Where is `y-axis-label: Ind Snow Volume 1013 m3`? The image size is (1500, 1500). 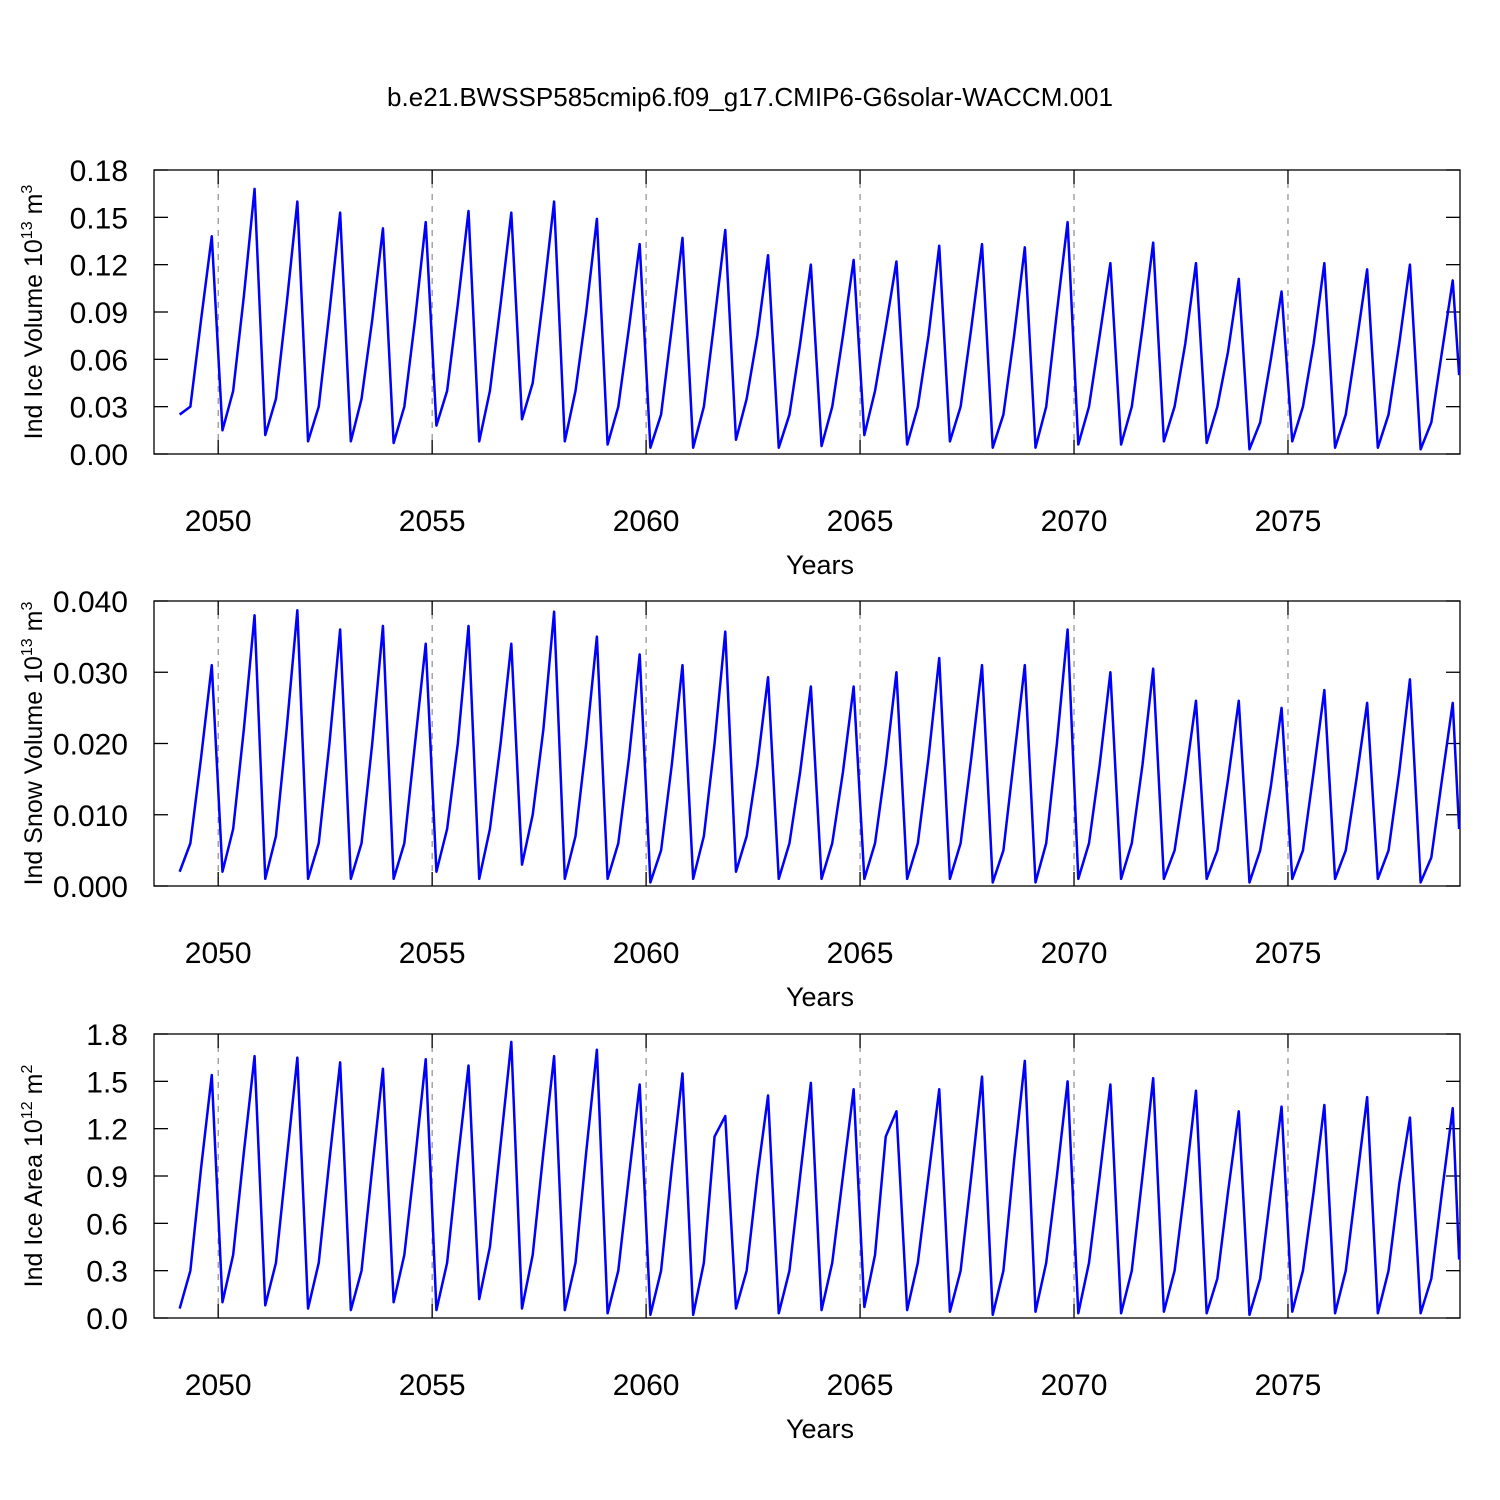
y-axis-label: Ind Snow Volume 1013 m3 is located at coordinates (33, 743).